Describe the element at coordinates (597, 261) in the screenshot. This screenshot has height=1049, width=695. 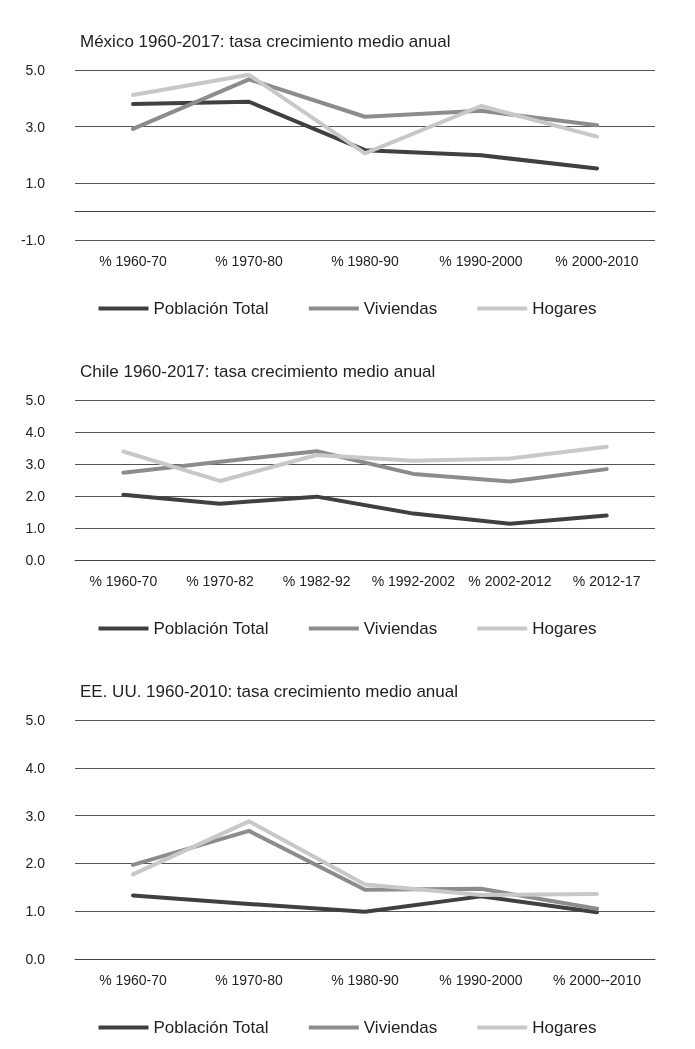
I see `x-tick-label: % 2000-2010` at that location.